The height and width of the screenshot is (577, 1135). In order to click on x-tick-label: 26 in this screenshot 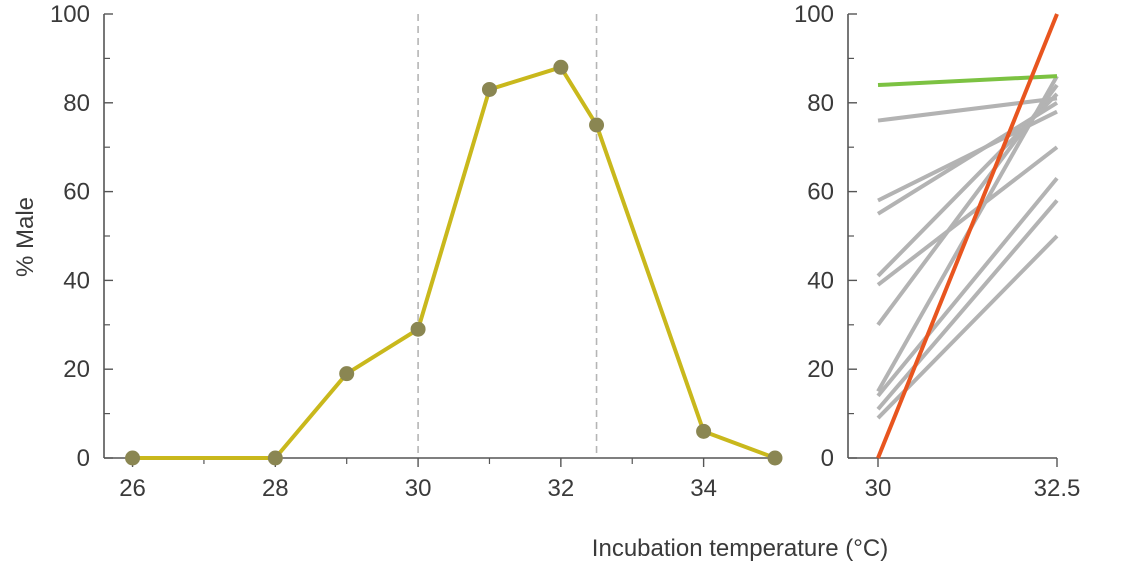, I will do `click(132, 488)`.